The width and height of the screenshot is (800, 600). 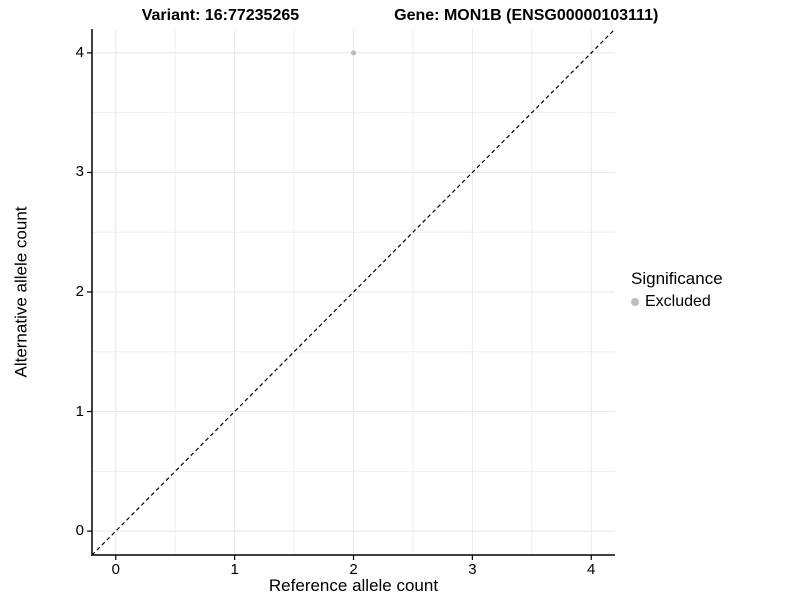 I want to click on gene-title: Gene: MON1B (ENSG00000103111), so click(x=526, y=15).